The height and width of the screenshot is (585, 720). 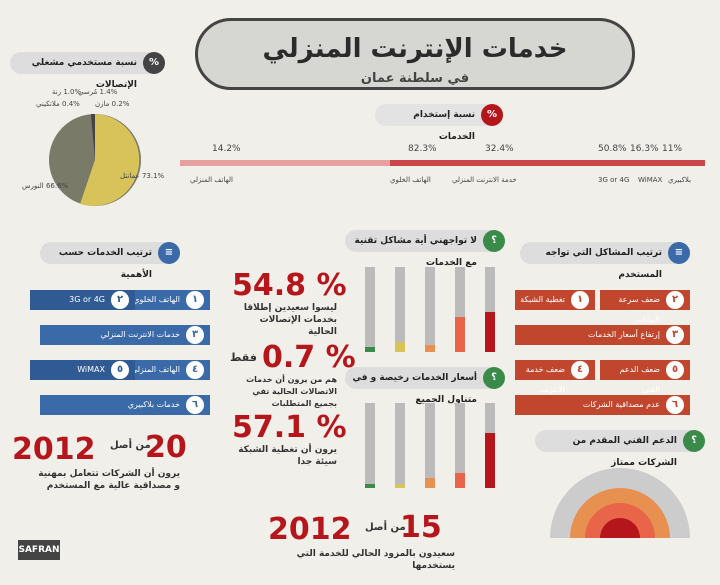 I want to click on page-title: خدمات الإنترنت المنزلي, so click(x=415, y=49).